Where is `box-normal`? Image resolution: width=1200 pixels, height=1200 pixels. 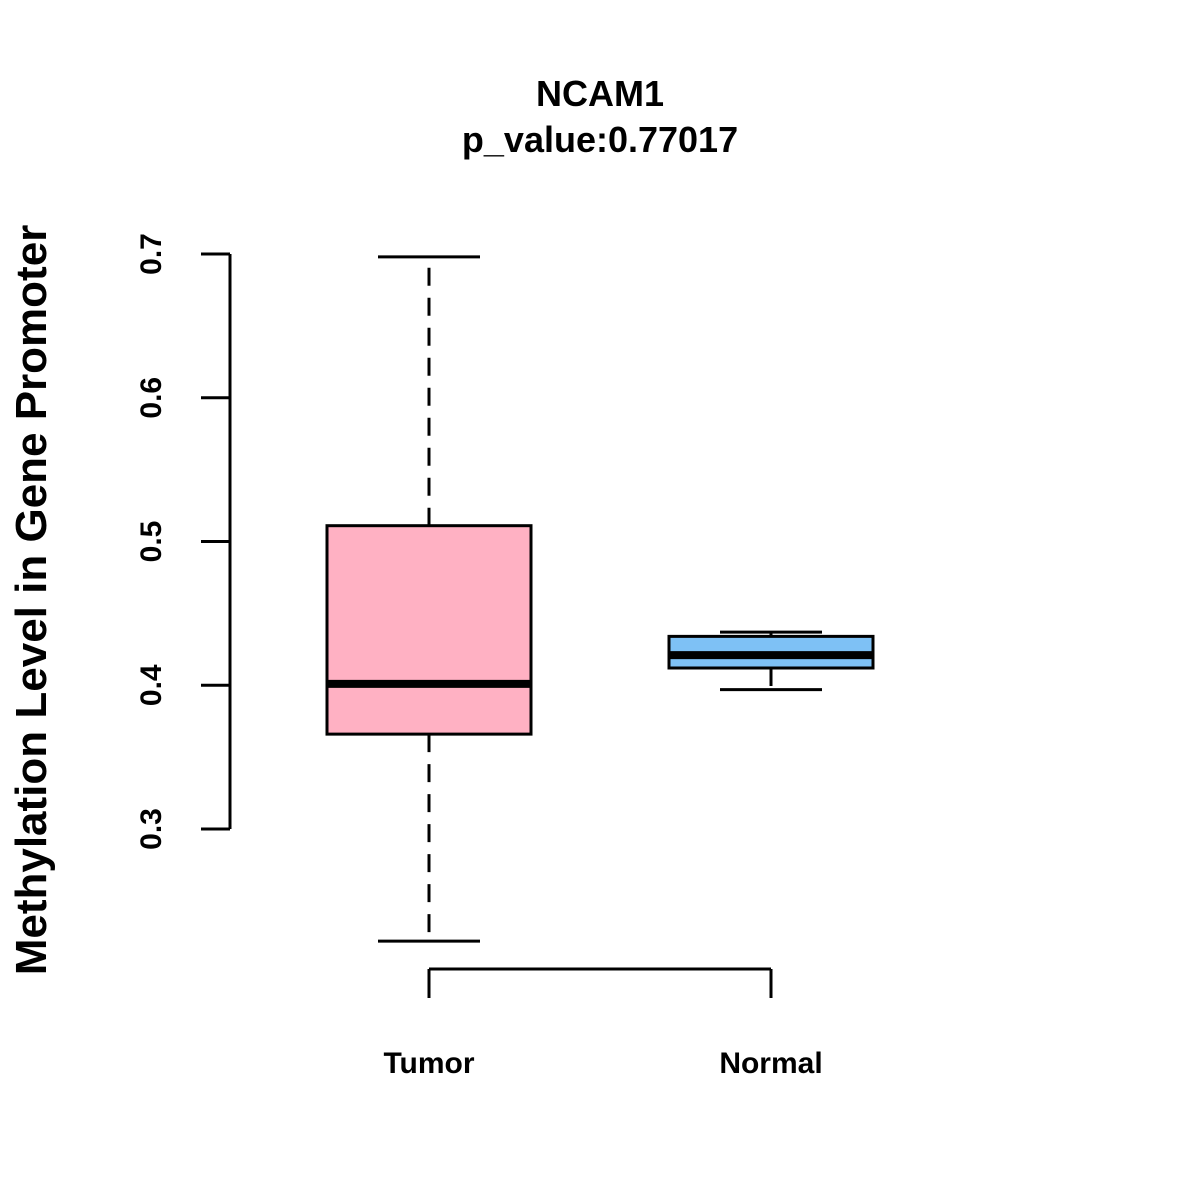
box-normal is located at coordinates (771, 661).